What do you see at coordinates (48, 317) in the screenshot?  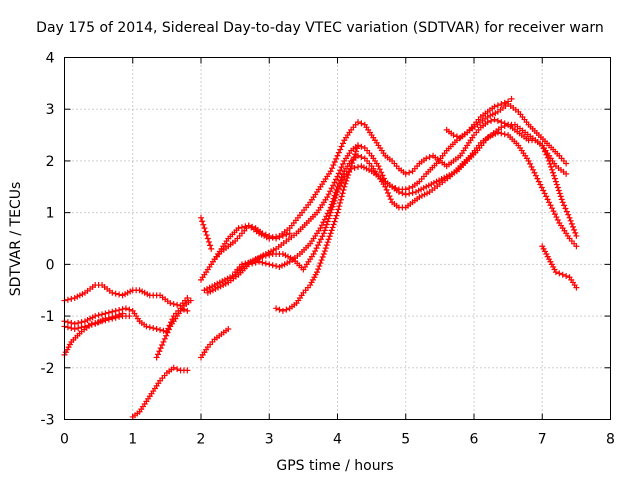 I see `y-tick-label: -1` at bounding box center [48, 317].